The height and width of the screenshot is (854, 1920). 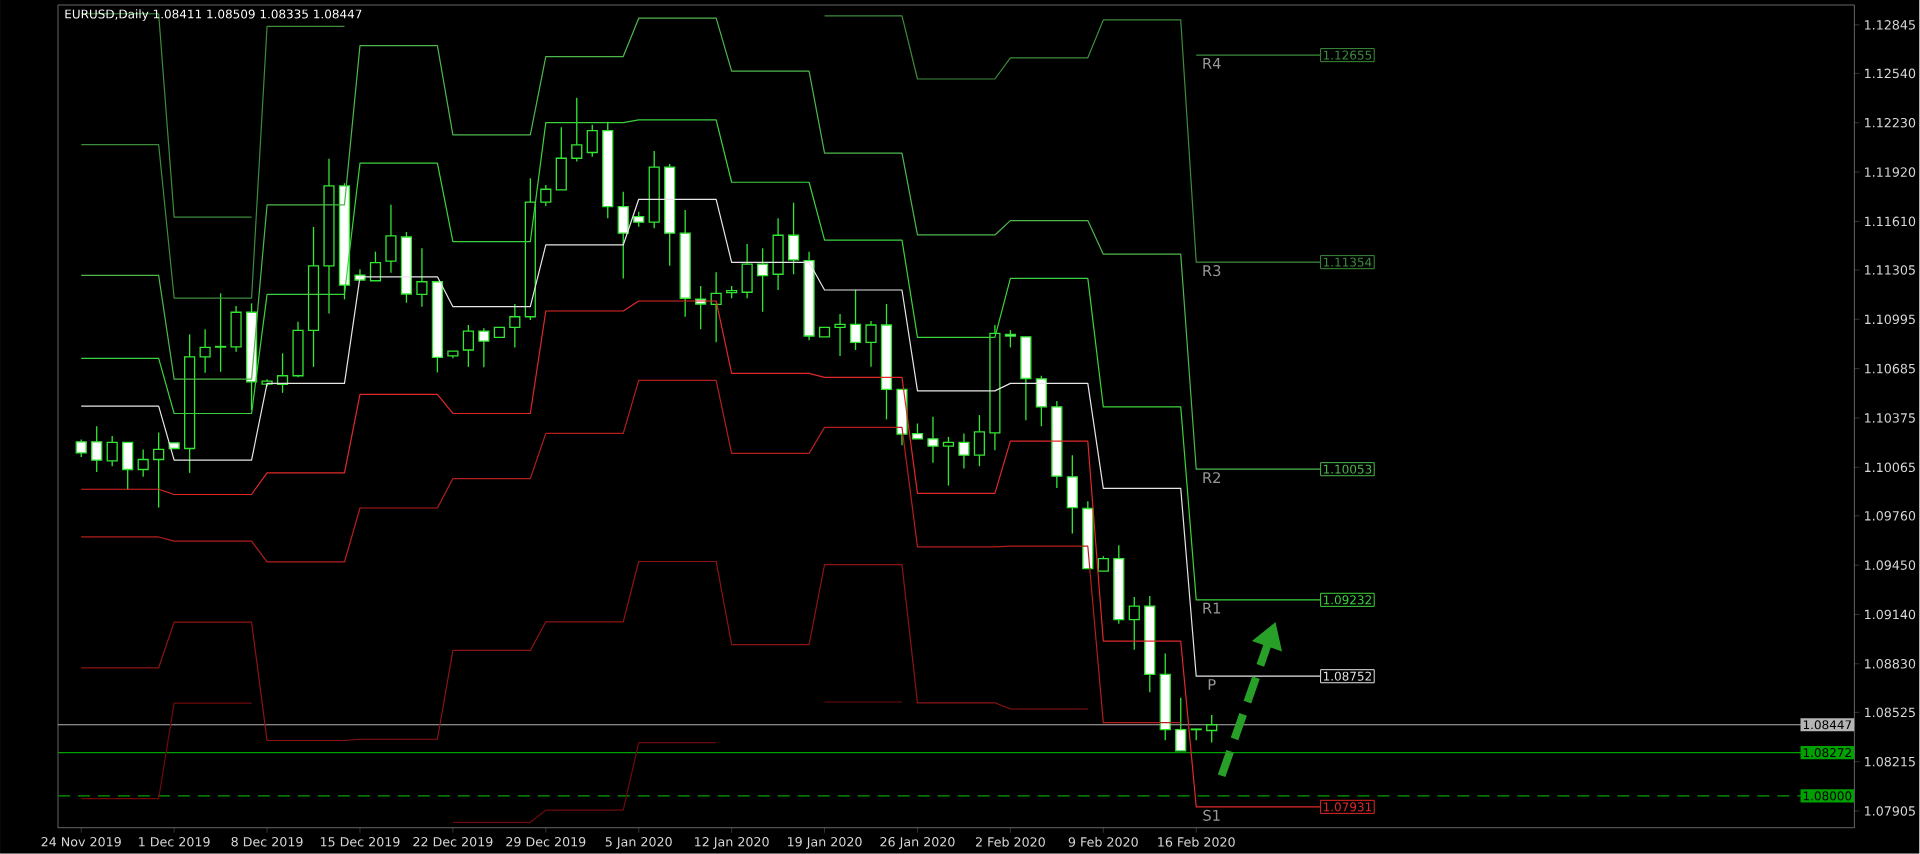 What do you see at coordinates (1890, 418) in the screenshot?
I see `y-tick-label: 1.10375` at bounding box center [1890, 418].